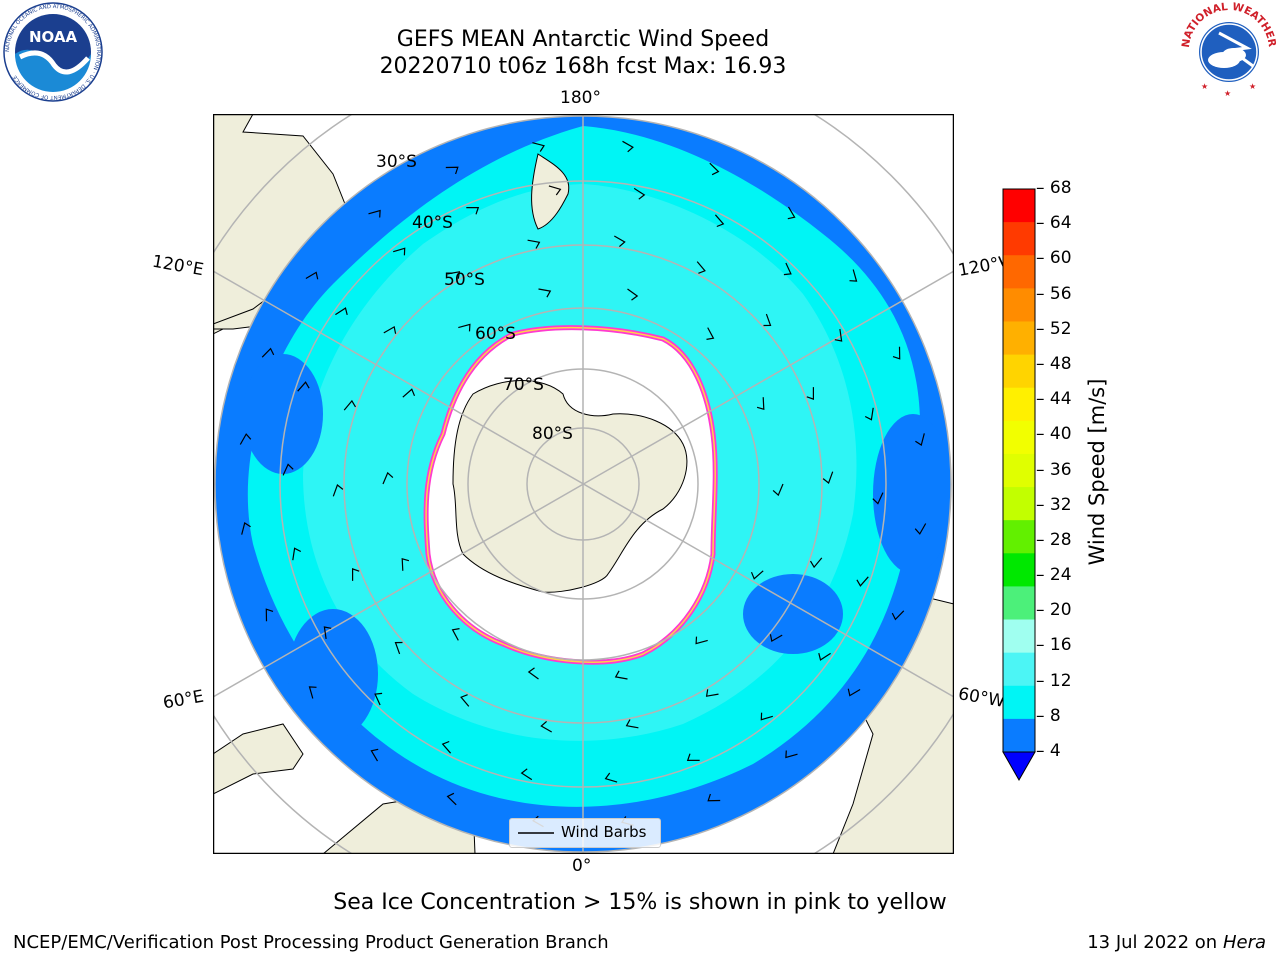 The height and width of the screenshot is (960, 1280). I want to click on title-line-2: 20220710 t06z 168h fcst Max: 16.93, so click(583, 66).